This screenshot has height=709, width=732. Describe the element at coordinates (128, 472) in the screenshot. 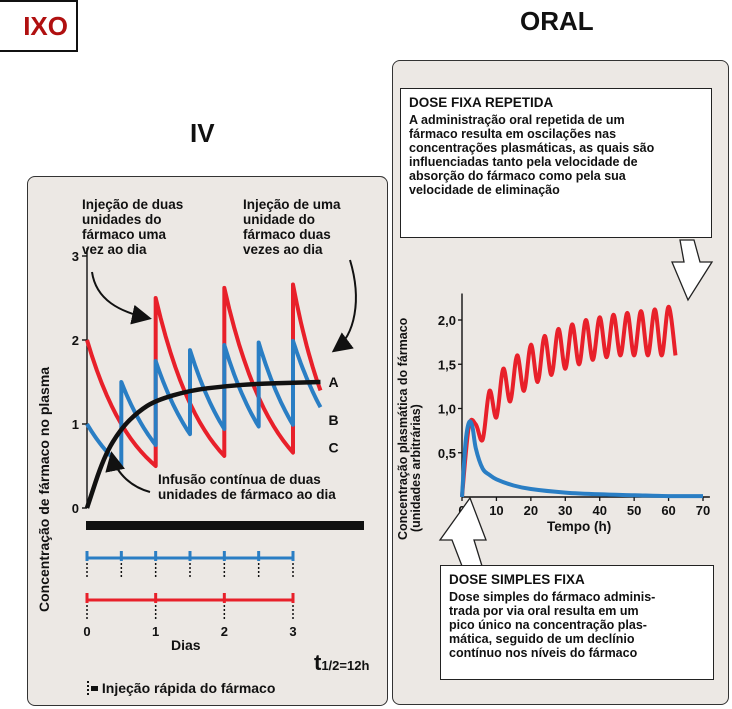

I see `iv-arrow-black` at that location.